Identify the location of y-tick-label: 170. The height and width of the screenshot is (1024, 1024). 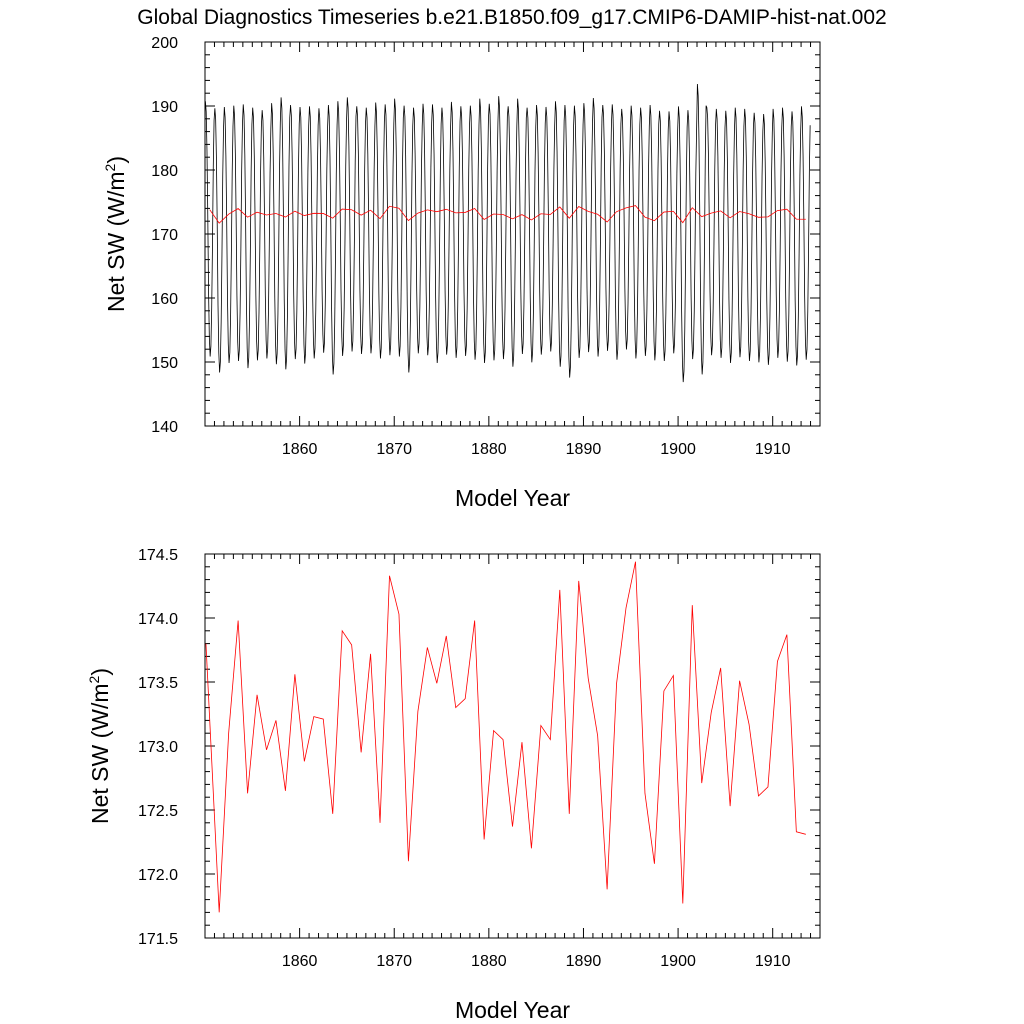
(164, 235).